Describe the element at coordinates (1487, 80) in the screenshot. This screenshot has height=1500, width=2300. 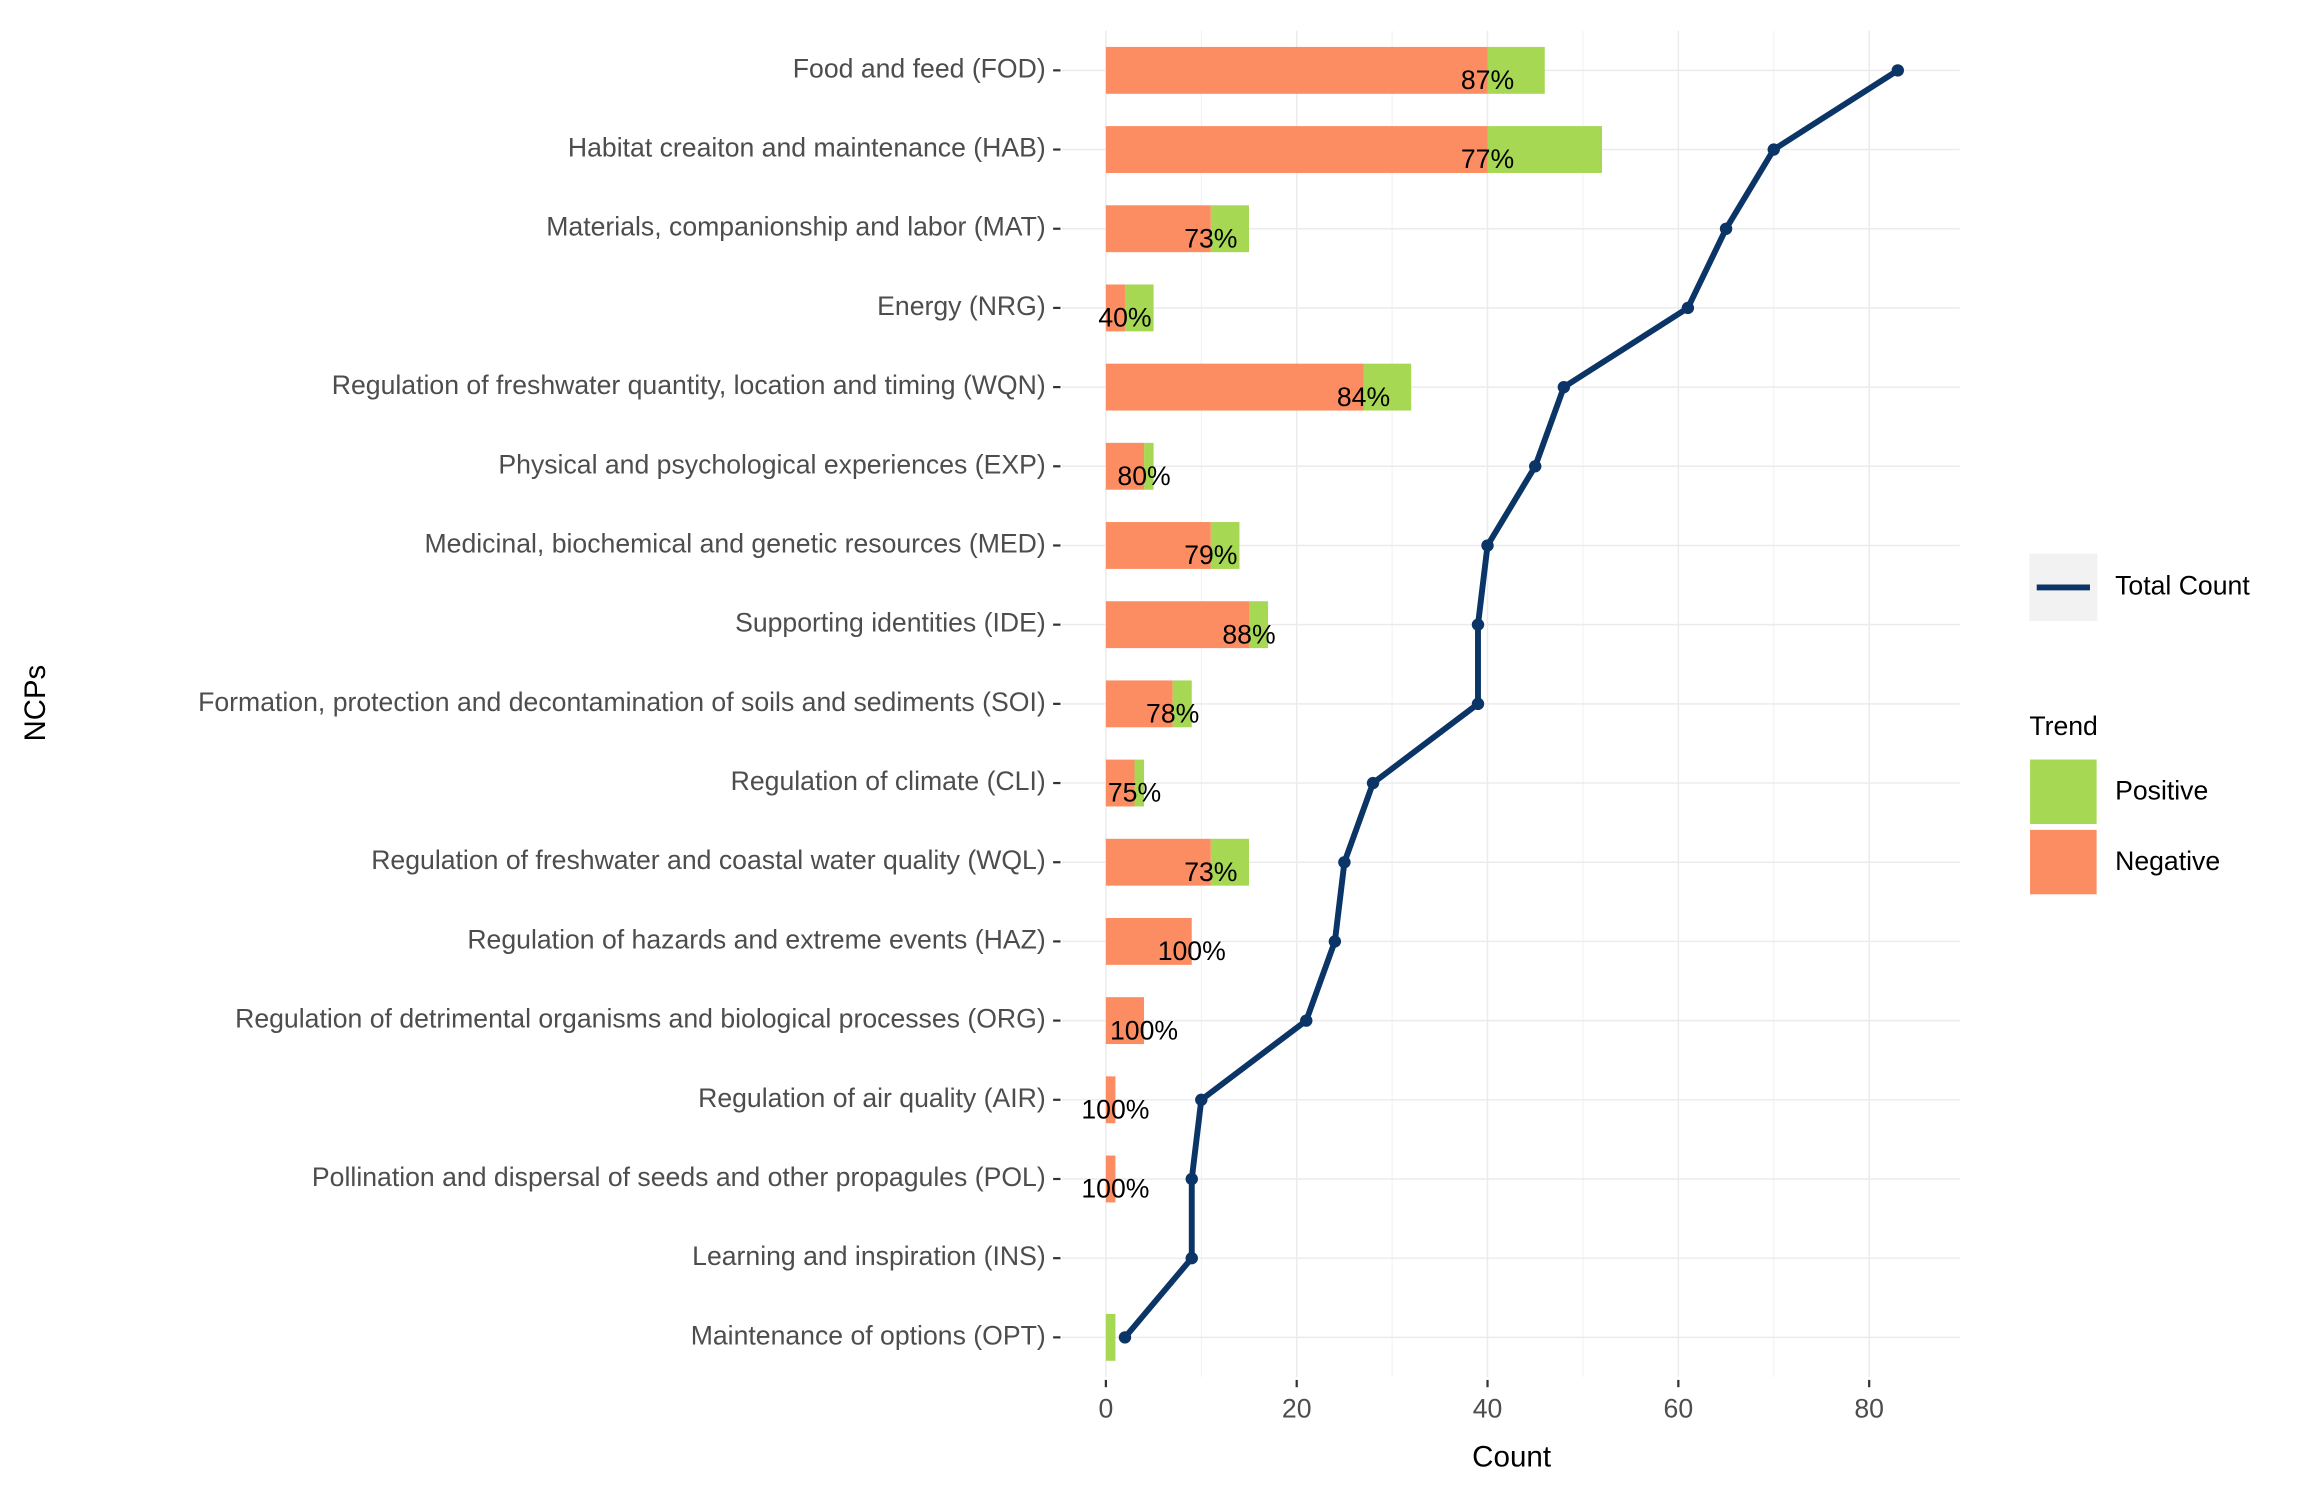
I see `value-label: 87%` at that location.